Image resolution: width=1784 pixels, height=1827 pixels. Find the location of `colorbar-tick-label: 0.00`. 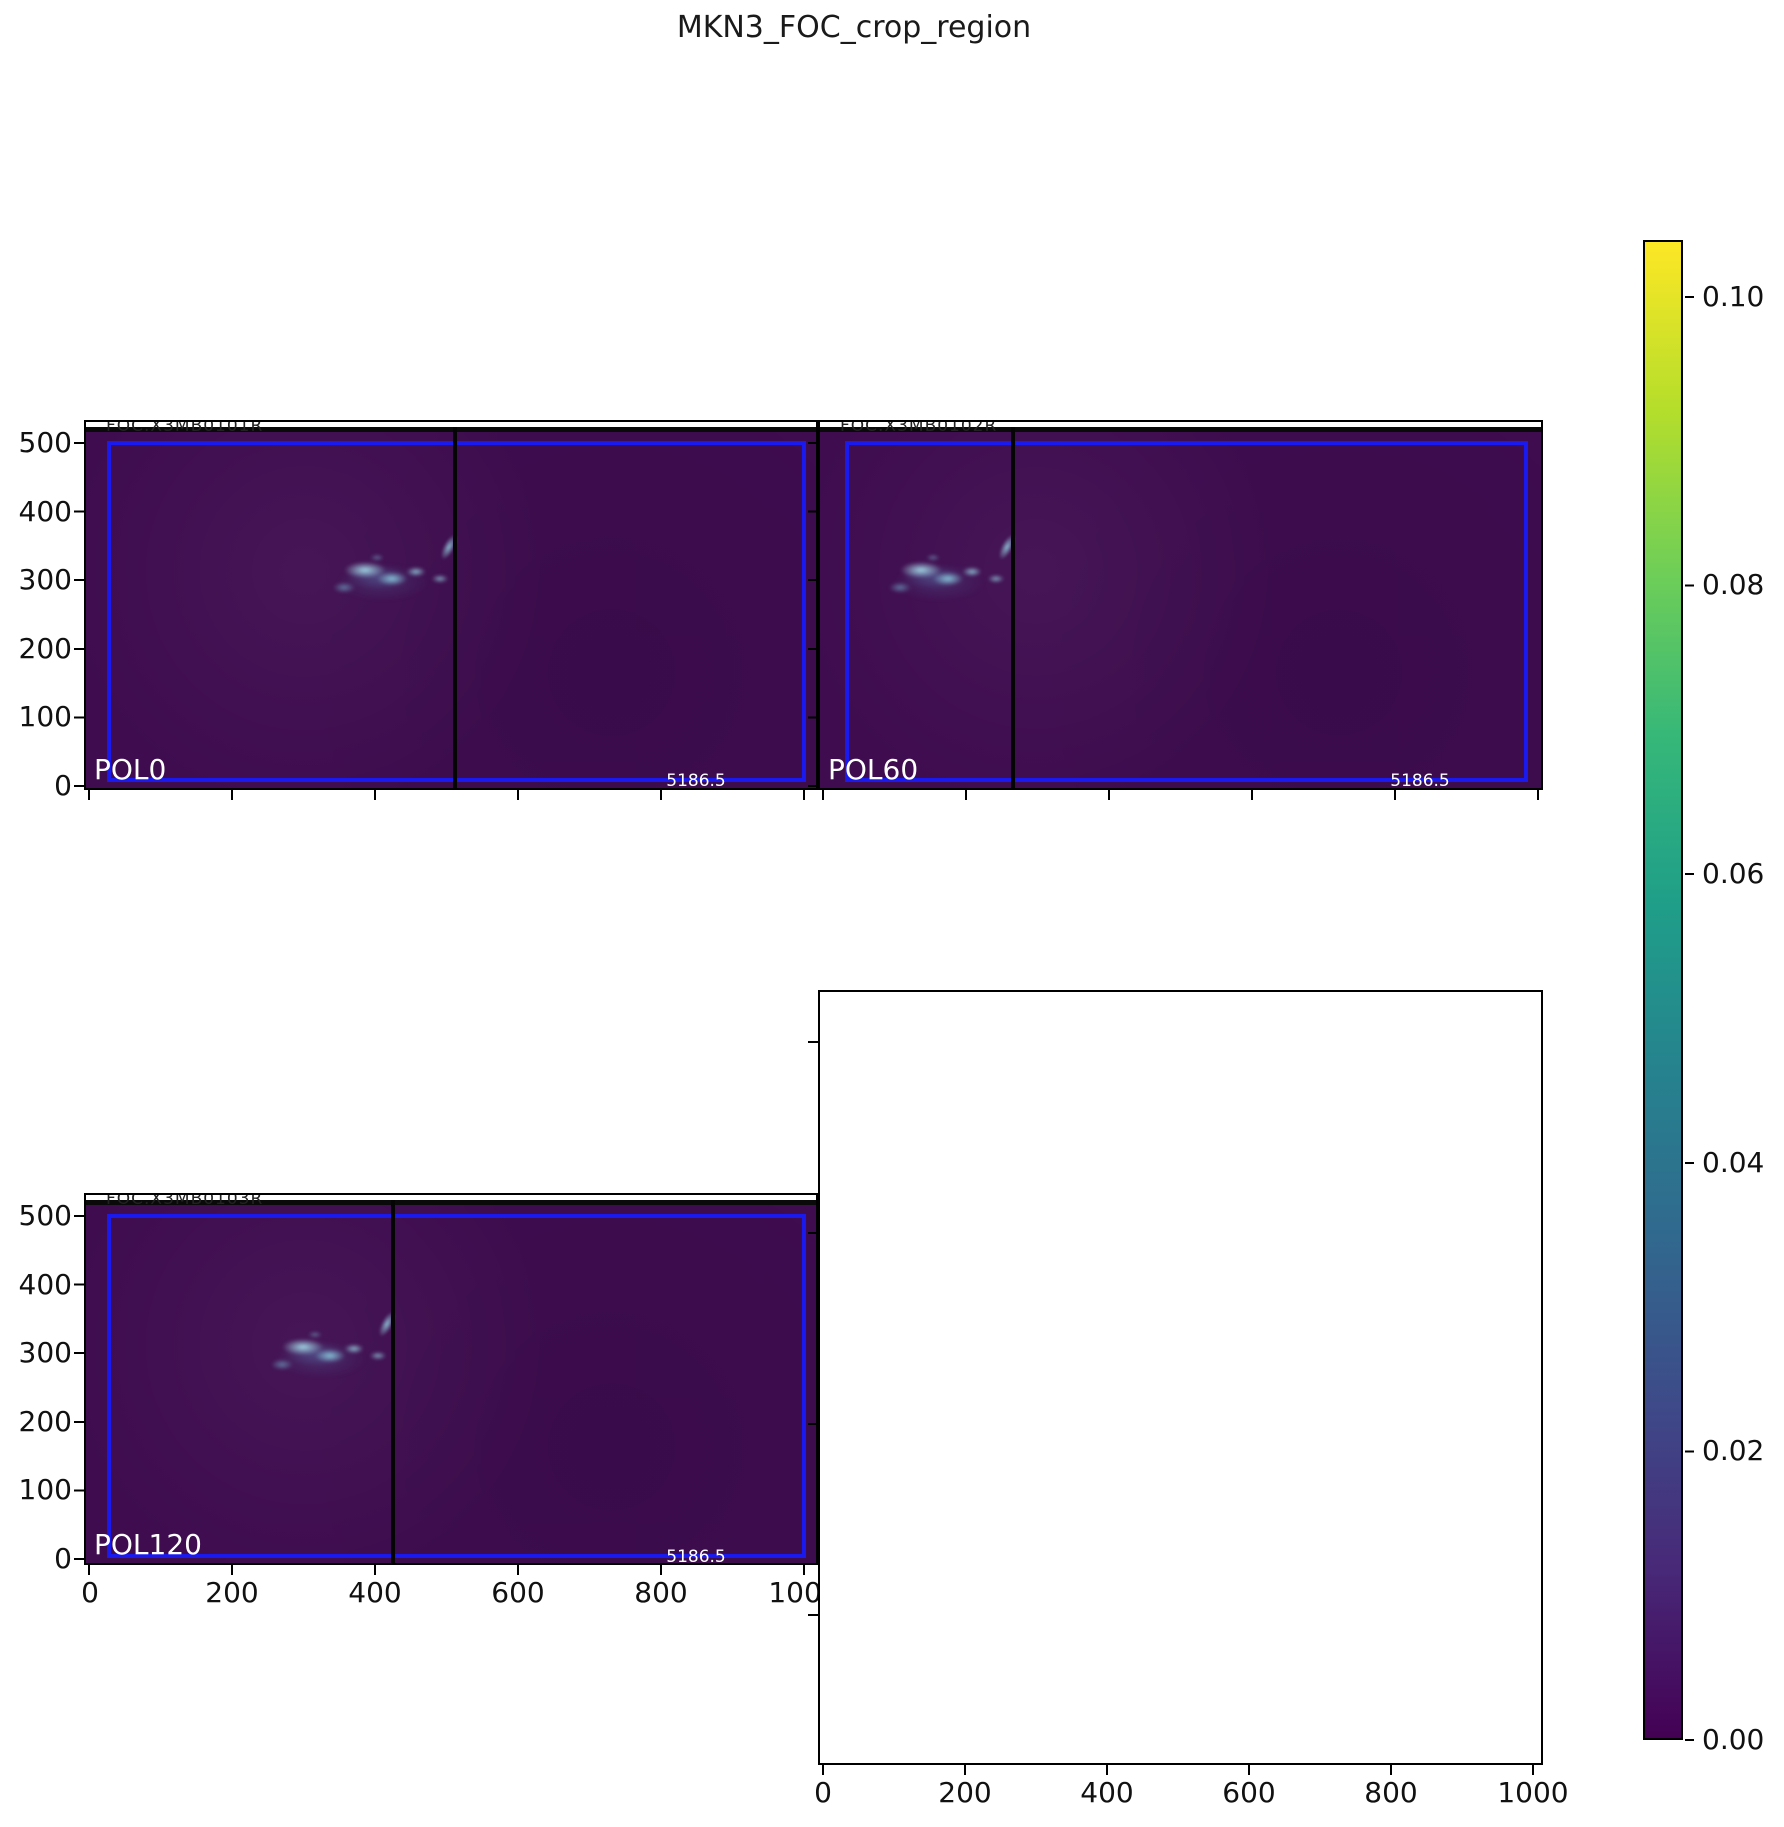

colorbar-tick-label: 0.00 is located at coordinates (1733, 1739).